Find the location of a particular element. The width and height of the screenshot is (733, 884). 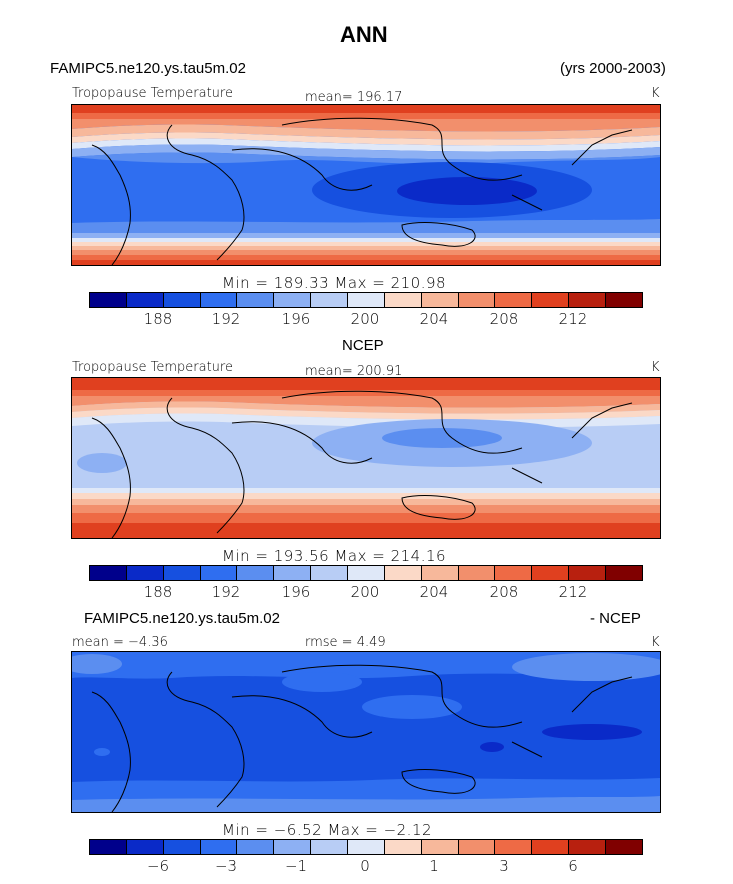

panel2-tick: 204 is located at coordinates (434, 592).